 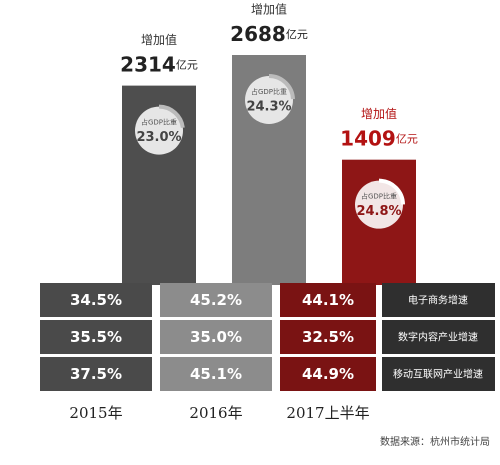 I want to click on cell-label: 37.5%, so click(x=96, y=374).